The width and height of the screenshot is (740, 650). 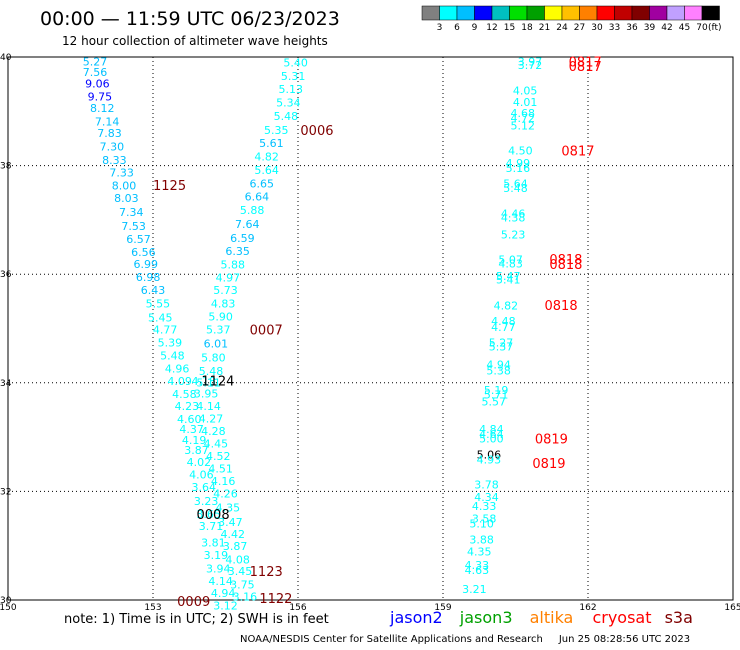 What do you see at coordinates (6, 384) in the screenshot?
I see `y-tick-label: 34` at bounding box center [6, 384].